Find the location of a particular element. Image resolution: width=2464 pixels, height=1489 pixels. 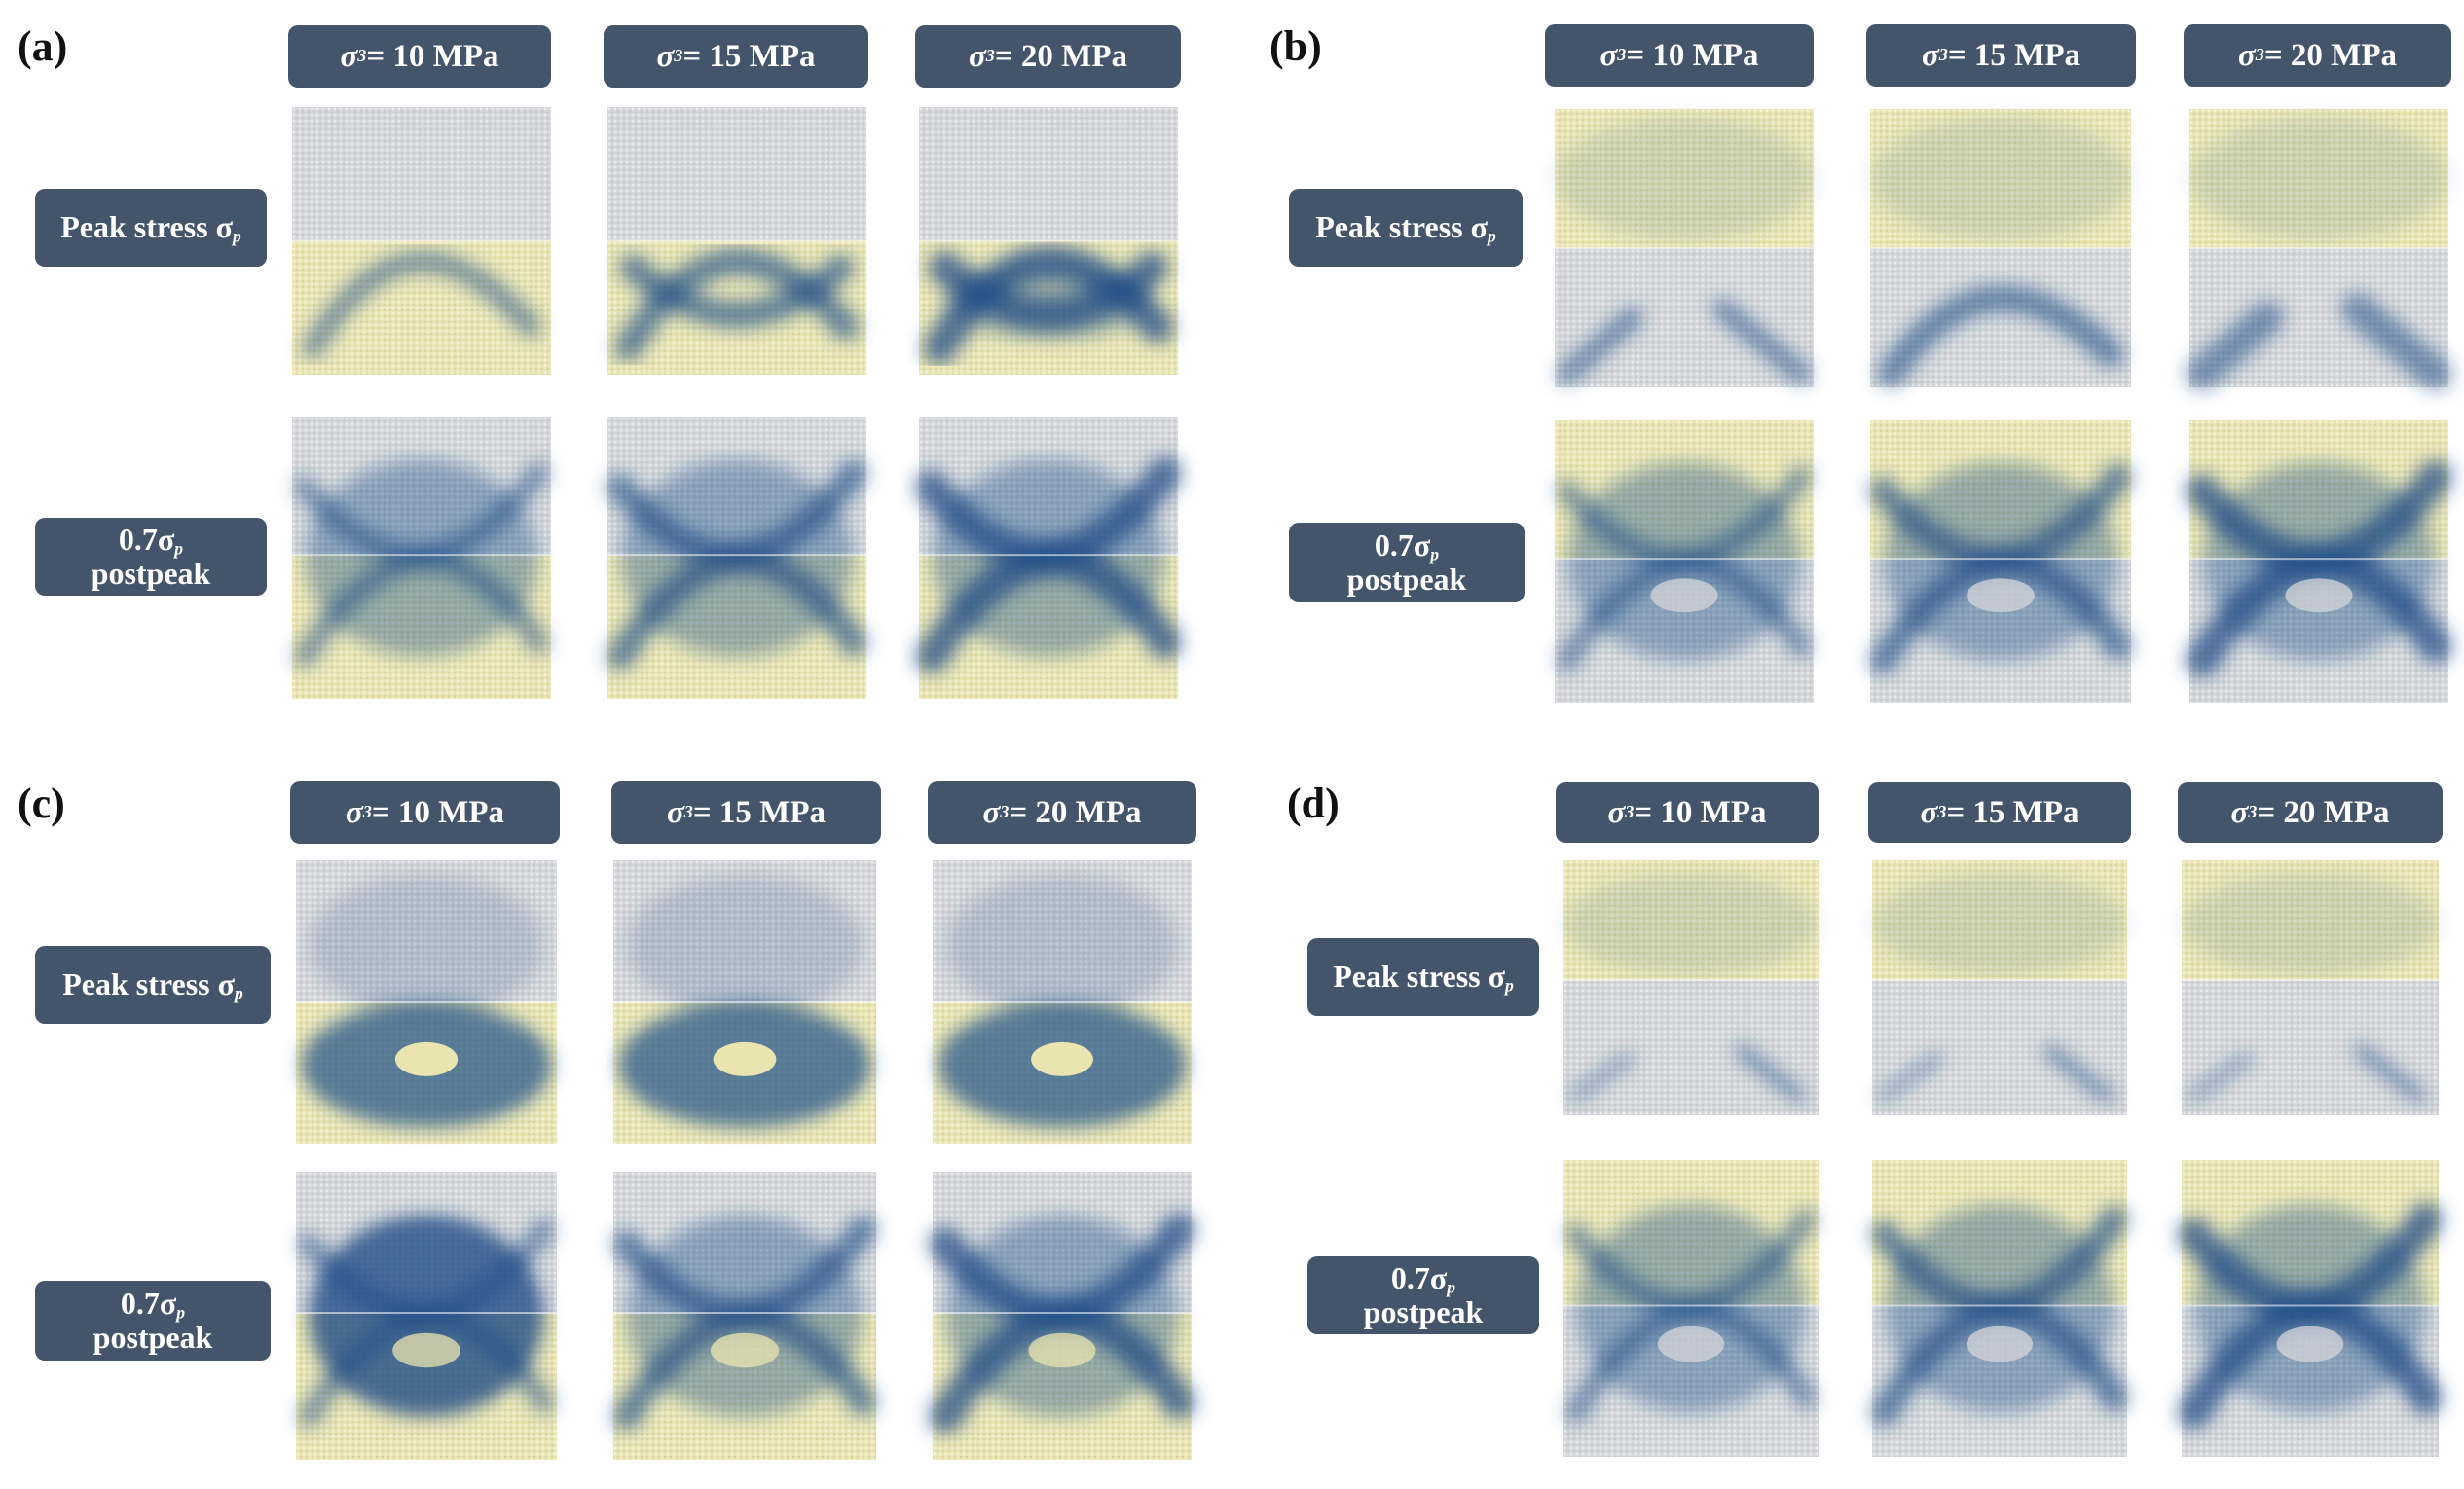

panel-label: (c) is located at coordinates (42, 804).